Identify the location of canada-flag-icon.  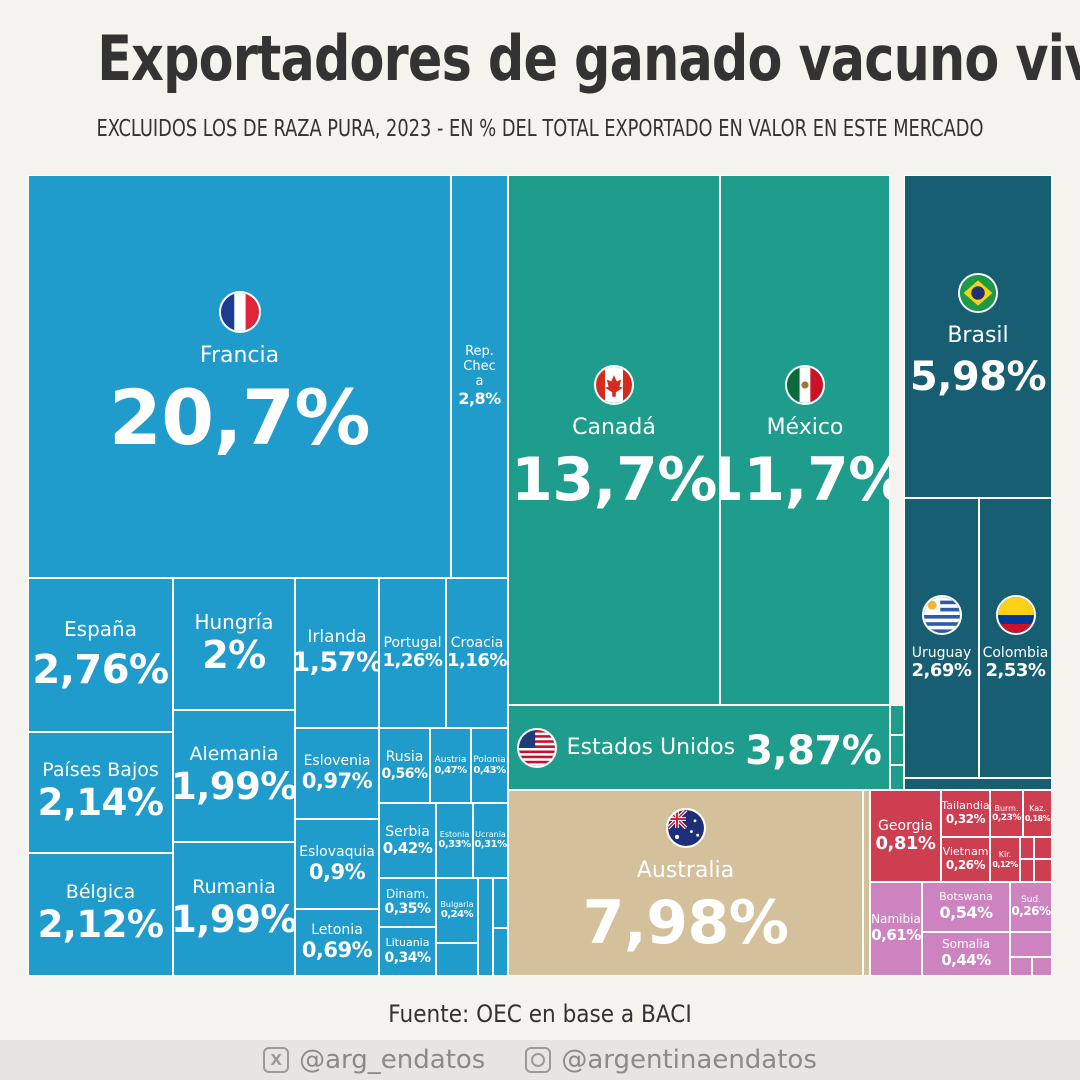
(614, 384).